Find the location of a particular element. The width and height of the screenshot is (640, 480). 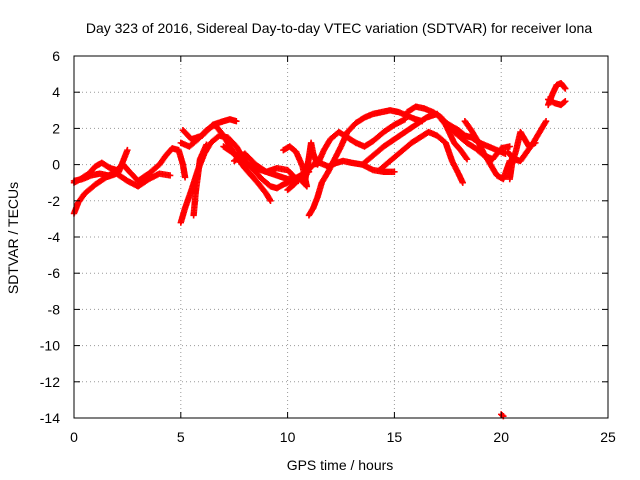

series-track-o is located at coordinates (421, 157).